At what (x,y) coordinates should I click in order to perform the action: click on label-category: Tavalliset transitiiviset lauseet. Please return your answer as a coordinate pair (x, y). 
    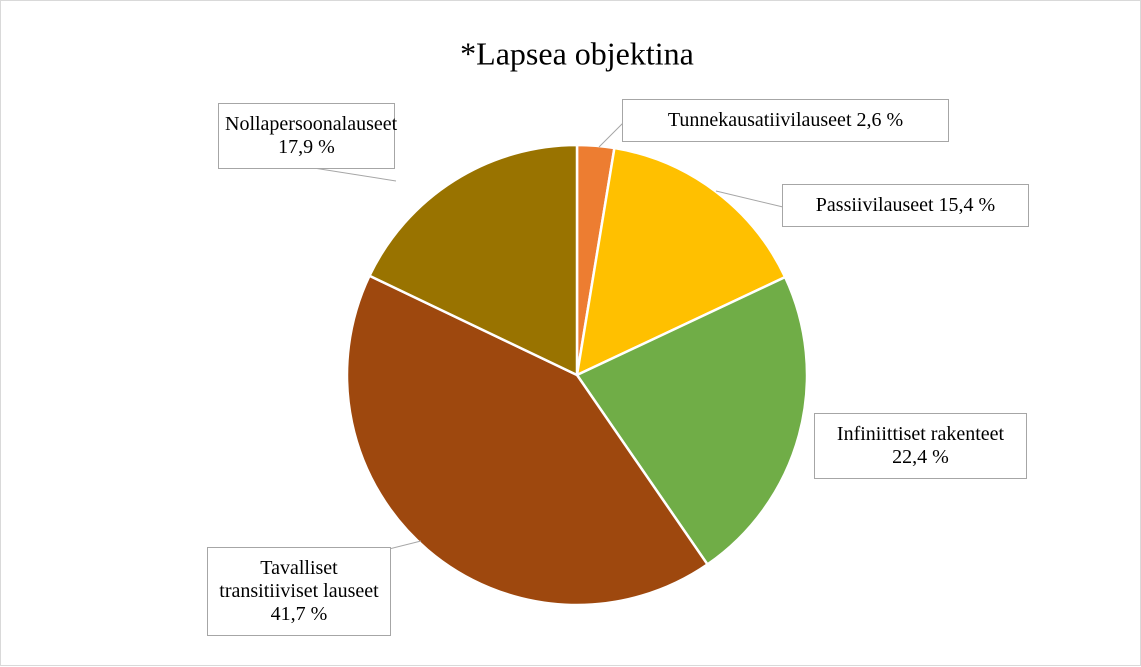
    Looking at the image, I should click on (299, 579).